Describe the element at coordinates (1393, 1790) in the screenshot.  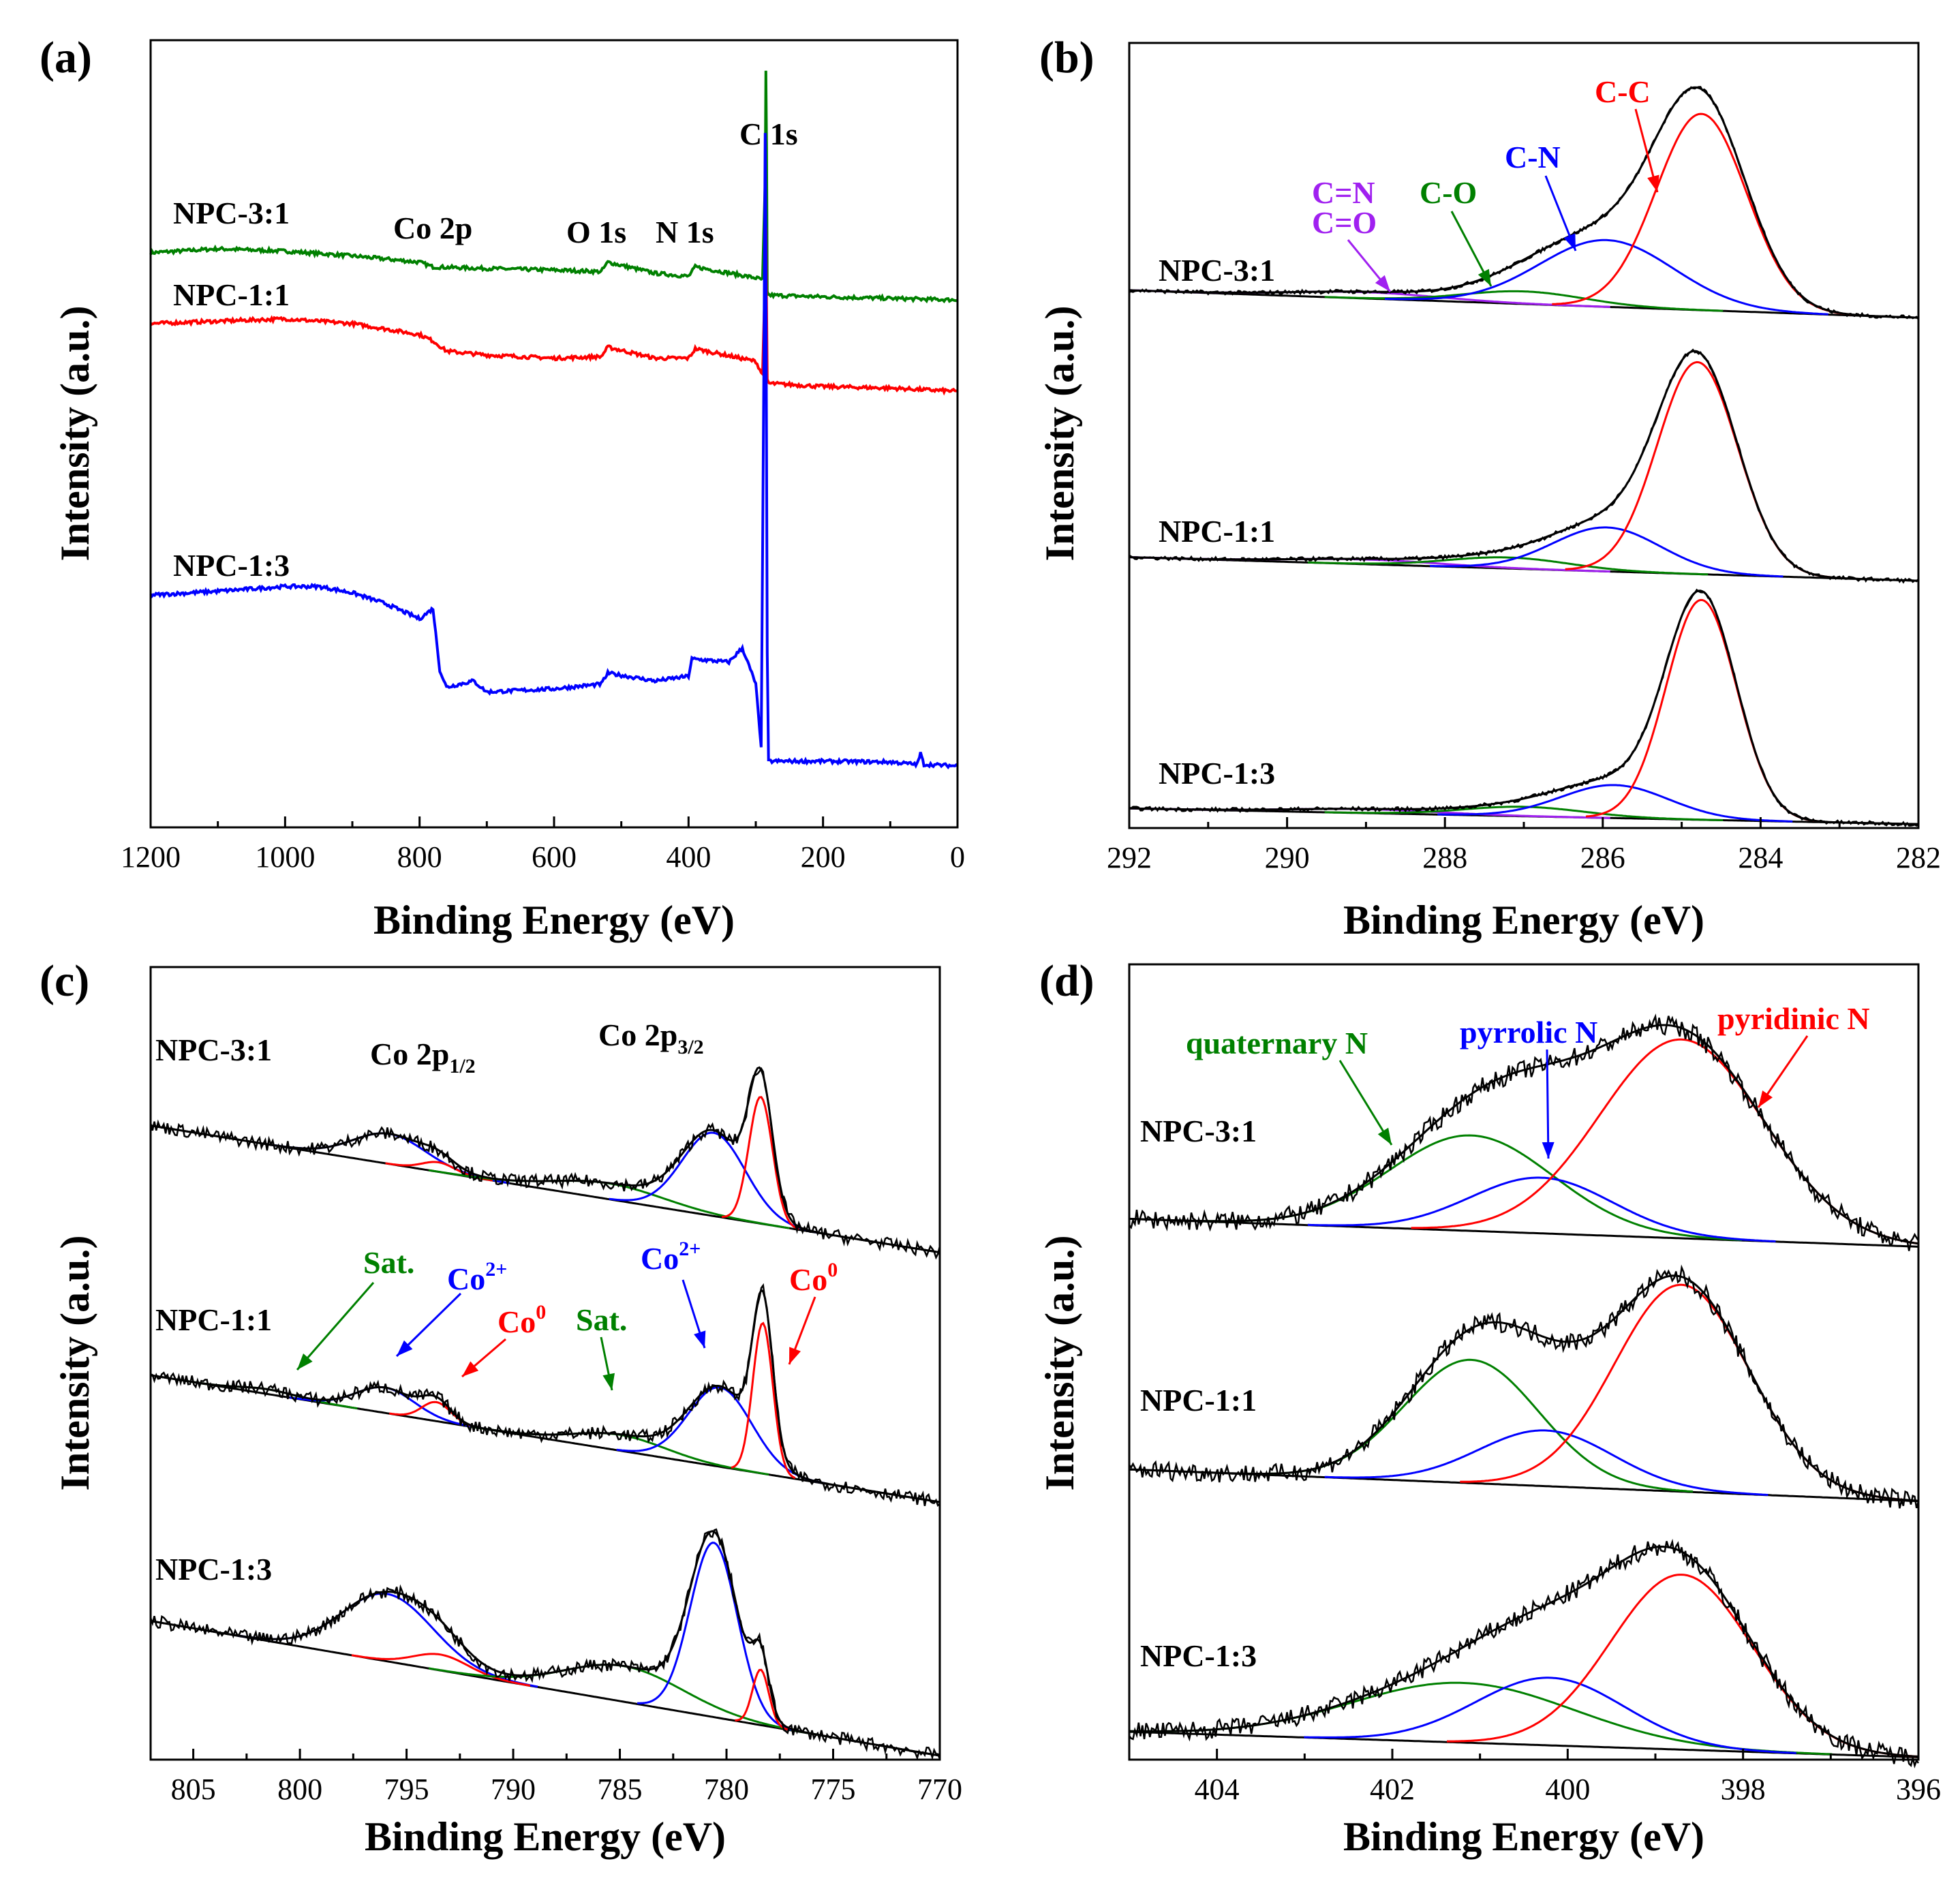
I see `x-tick-label-d: 402` at that location.